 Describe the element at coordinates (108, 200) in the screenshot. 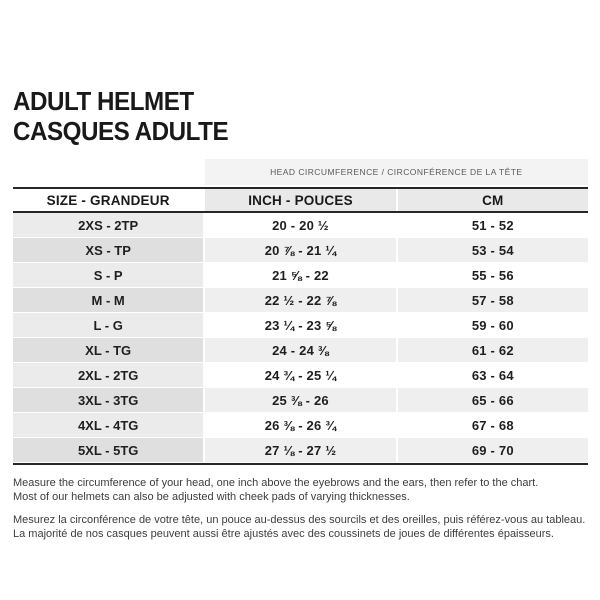

I see `column-header-size: SIZE - GRANDEUR` at that location.